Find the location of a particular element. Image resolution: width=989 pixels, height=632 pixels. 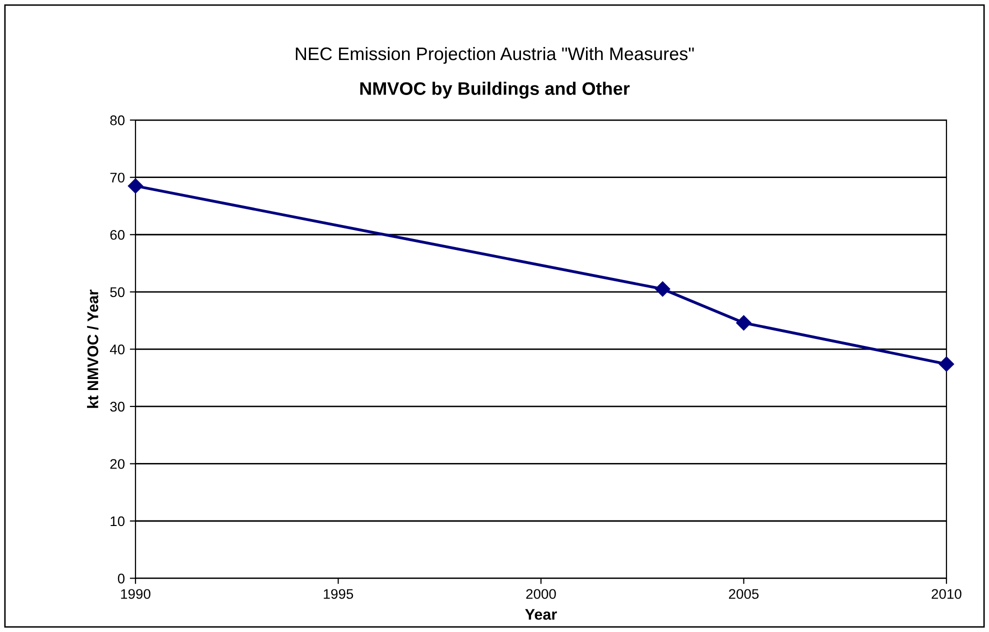

y-tick-label: 80 is located at coordinates (117, 120).